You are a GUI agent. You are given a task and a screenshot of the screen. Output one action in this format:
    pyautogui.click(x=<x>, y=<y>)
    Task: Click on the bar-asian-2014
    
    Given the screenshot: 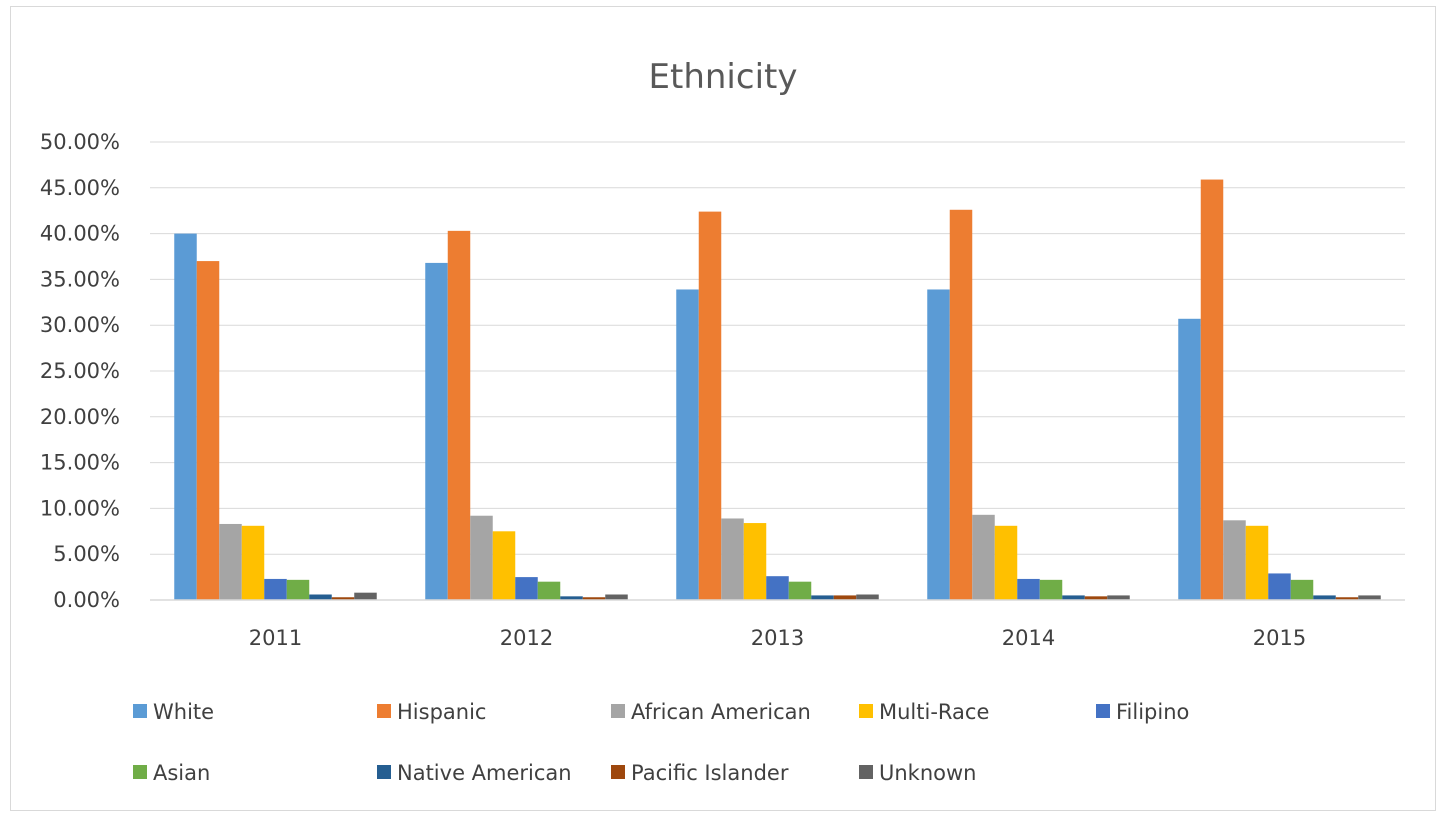 What is the action you would take?
    pyautogui.click(x=1051, y=589)
    